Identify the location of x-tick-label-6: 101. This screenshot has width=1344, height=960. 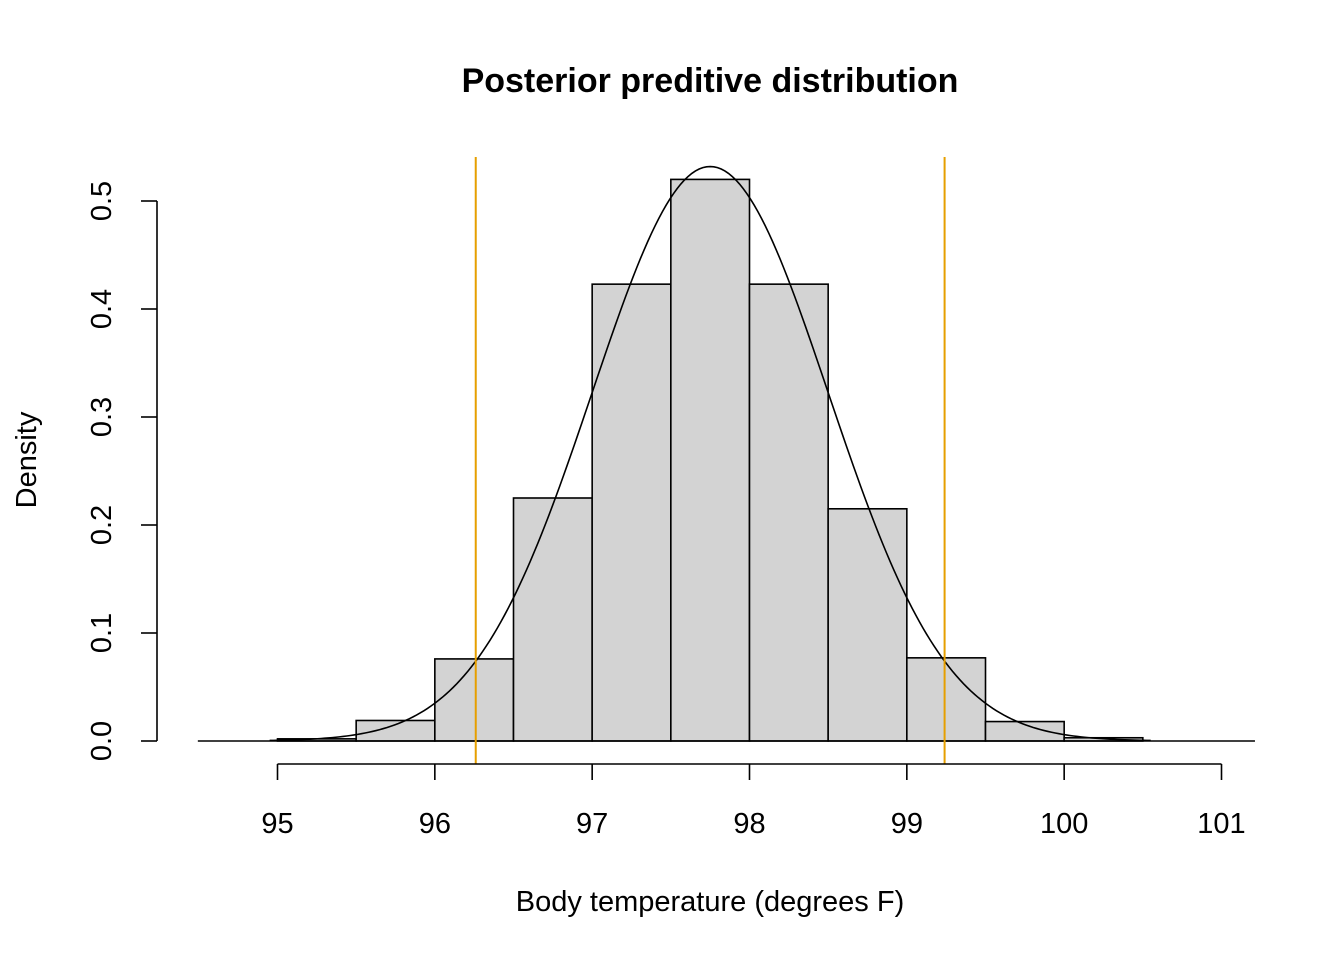
(1221, 824).